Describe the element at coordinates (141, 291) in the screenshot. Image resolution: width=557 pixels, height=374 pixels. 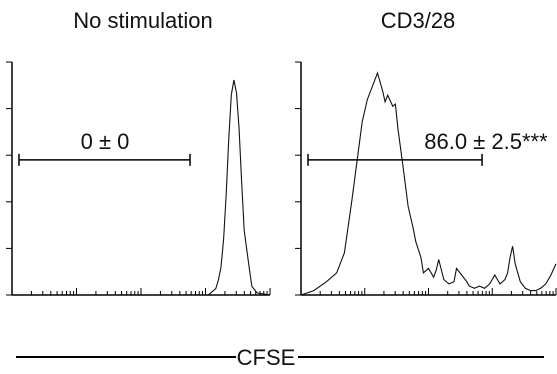
I see `x-ticks-no-stimulation` at that location.